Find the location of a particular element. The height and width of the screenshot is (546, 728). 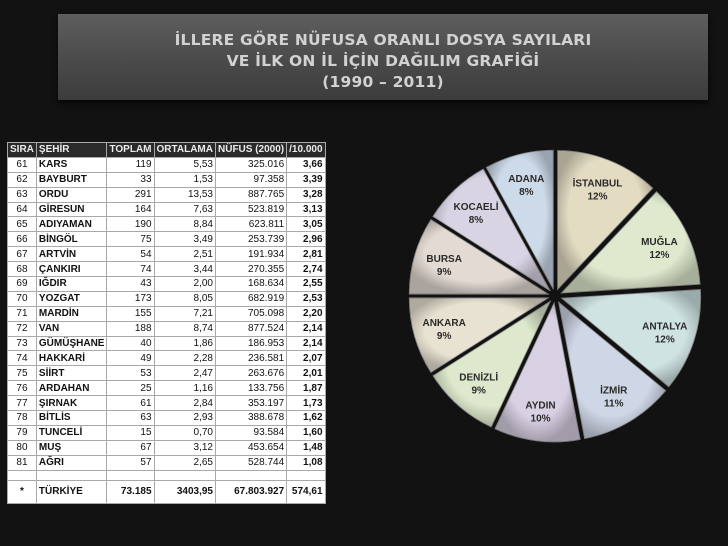

header-ortalama: ORTALAMA is located at coordinates (185, 150).